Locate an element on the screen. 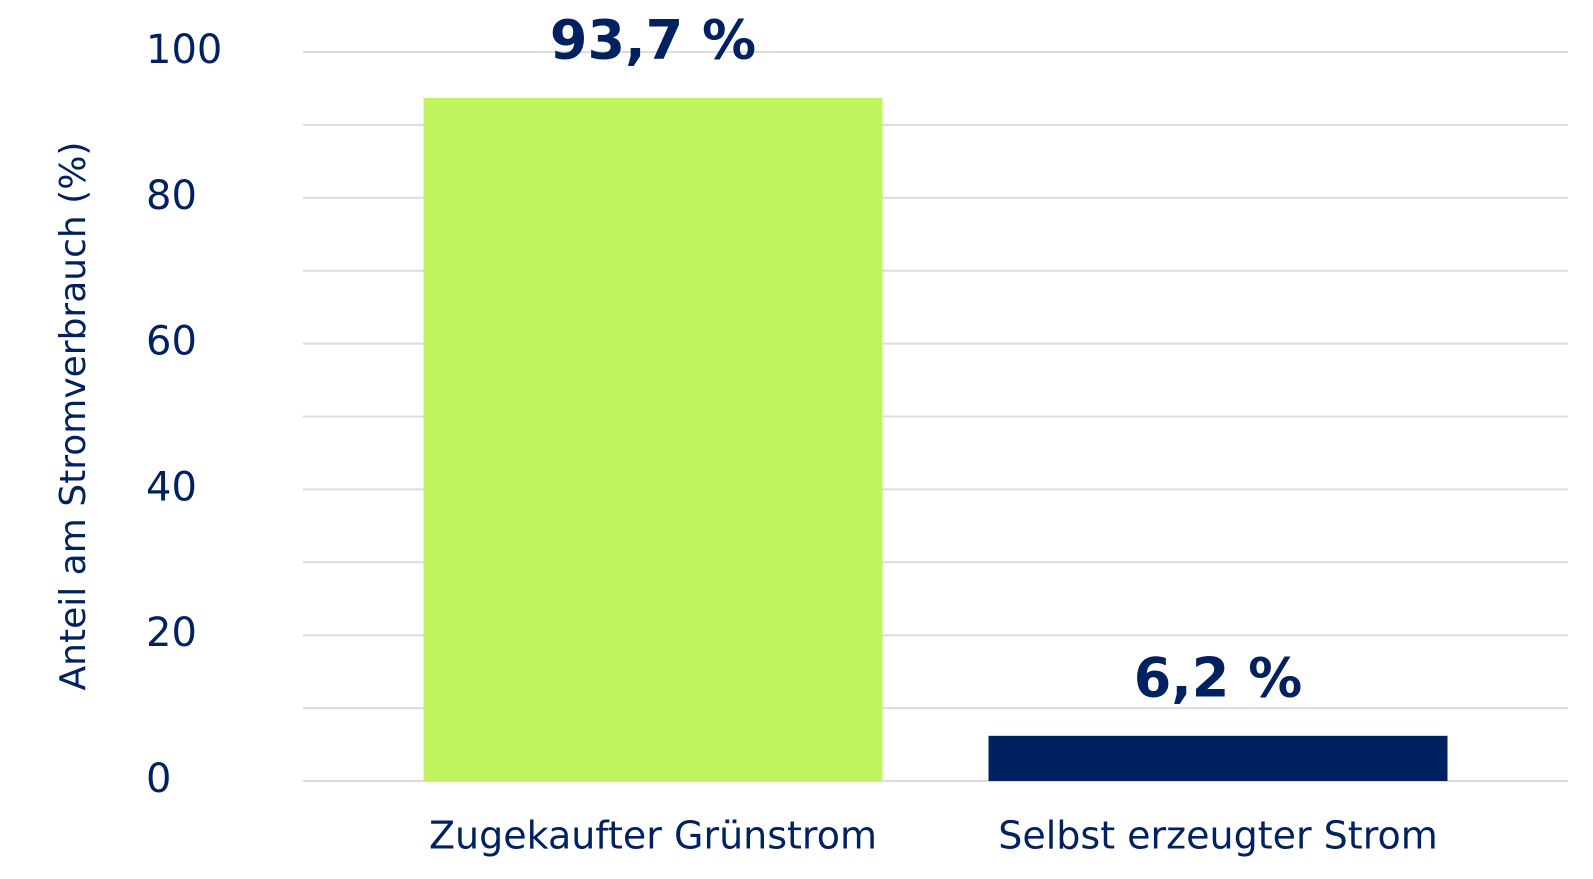 This screenshot has height=879, width=1593. x-tick-label: Zugekaufter Grünstrom is located at coordinates (653, 836).